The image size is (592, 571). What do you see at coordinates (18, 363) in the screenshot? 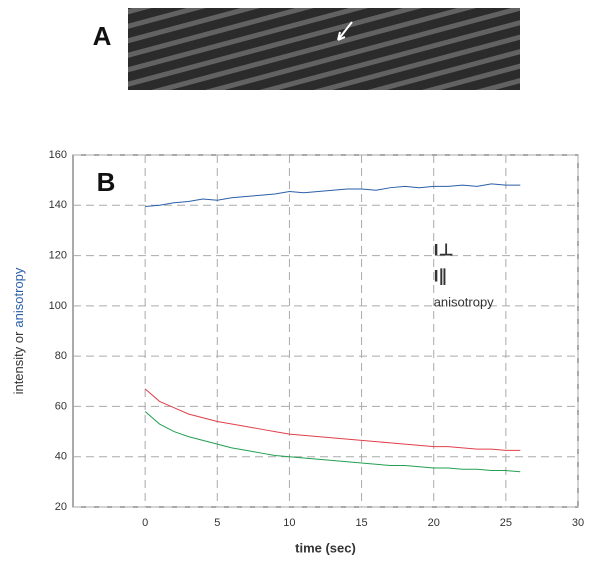
I see `y-axis-label-part: intensity or` at bounding box center [18, 363].